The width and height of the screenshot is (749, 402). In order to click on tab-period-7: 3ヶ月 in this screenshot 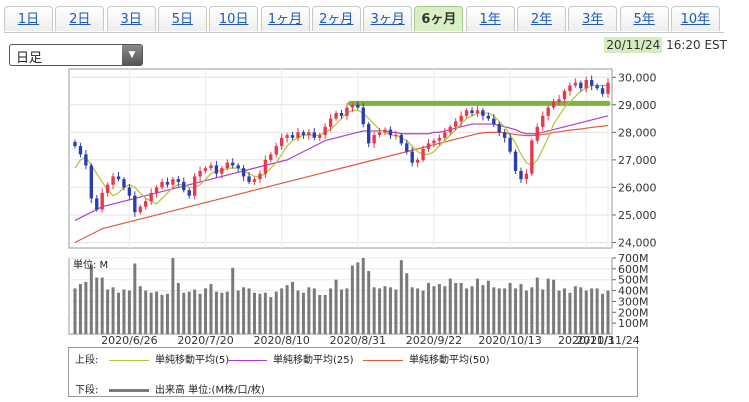, I will do `click(388, 18)`.